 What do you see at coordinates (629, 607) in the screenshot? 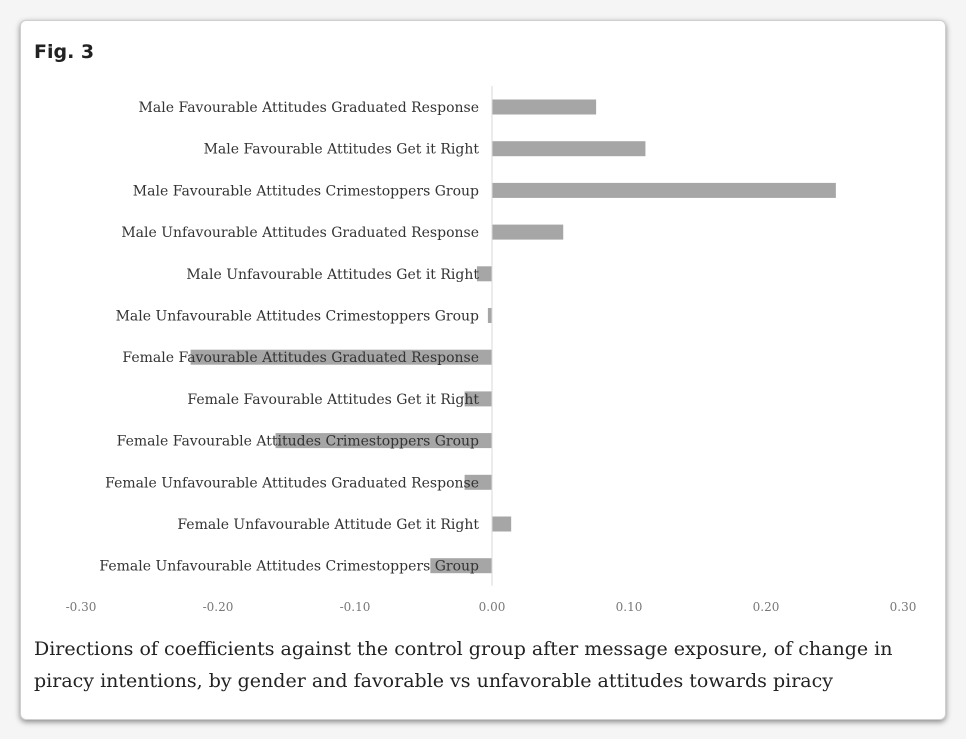
I see `x-tick-label: 0.10` at bounding box center [629, 607].